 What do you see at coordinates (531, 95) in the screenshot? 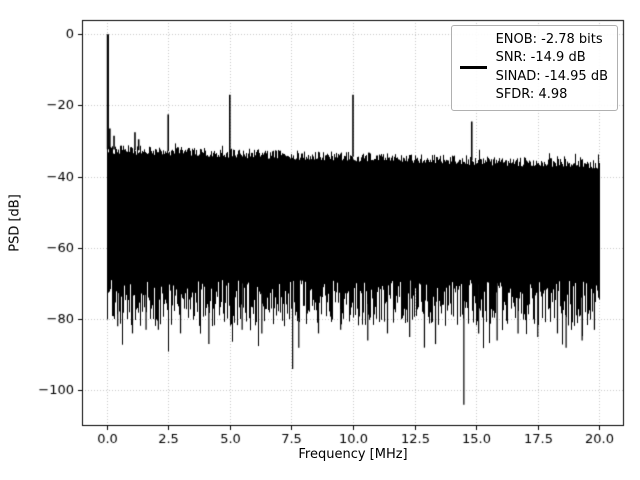
I see `legend-entry-sfdr: SFDR: 4.98` at bounding box center [531, 95].